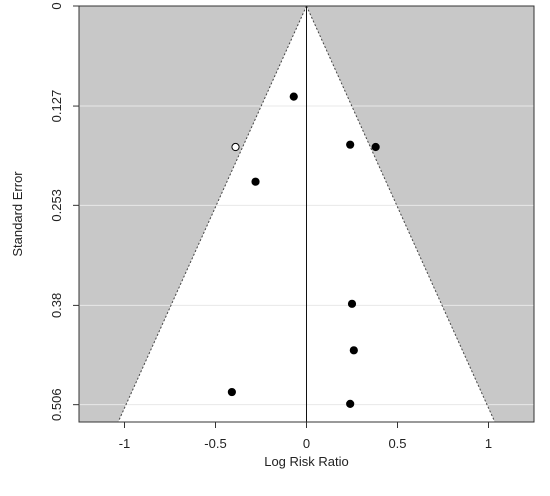  I want to click on x-axis: -1 -0.5 0 0.5 1, so click(305, 436).